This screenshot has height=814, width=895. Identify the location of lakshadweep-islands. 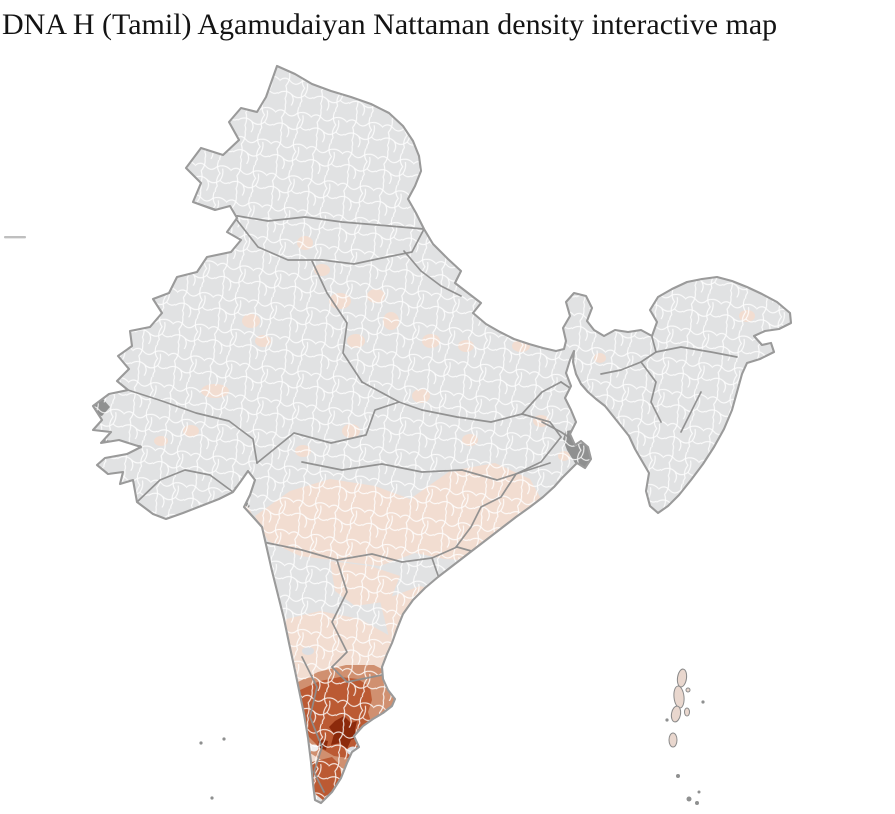
(212, 768).